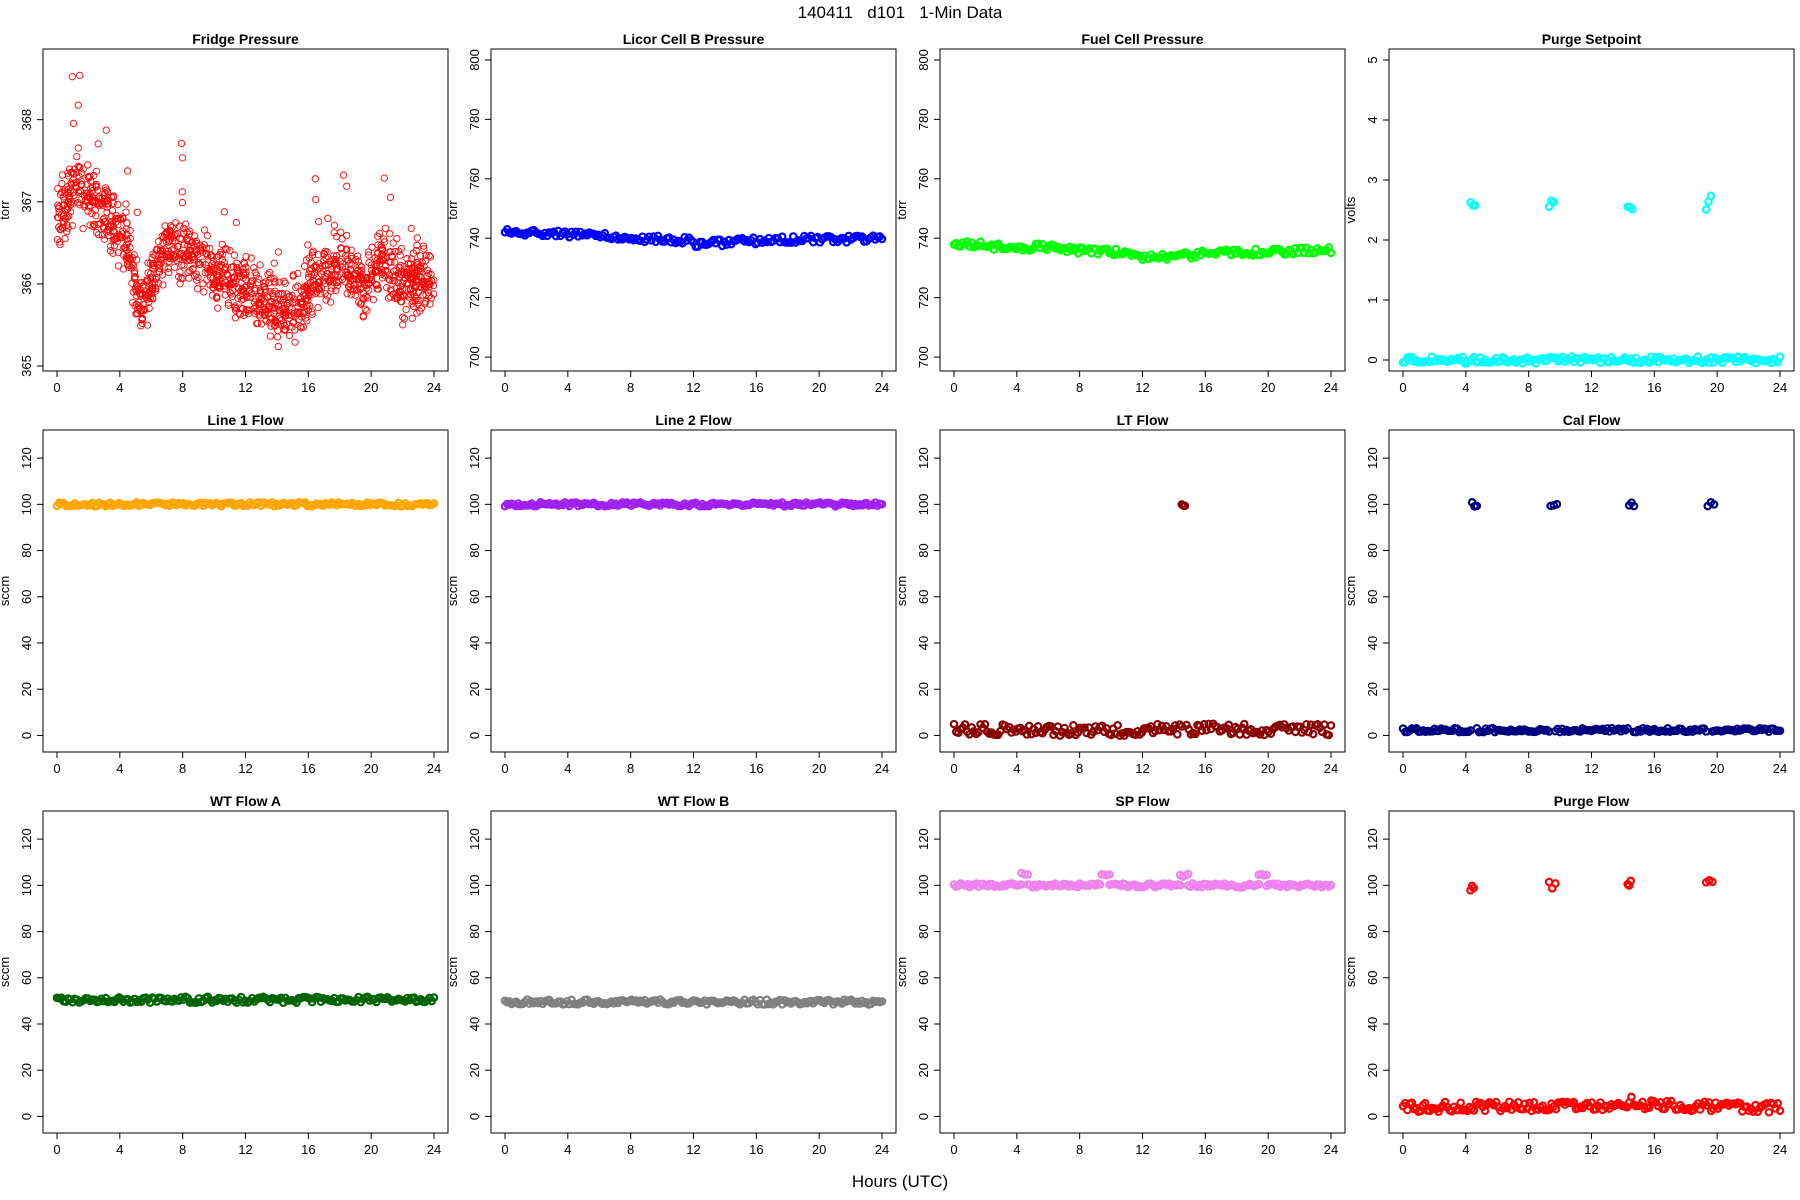 The height and width of the screenshot is (1200, 1800). I want to click on panel-title: Purge Flow, so click(1592, 801).